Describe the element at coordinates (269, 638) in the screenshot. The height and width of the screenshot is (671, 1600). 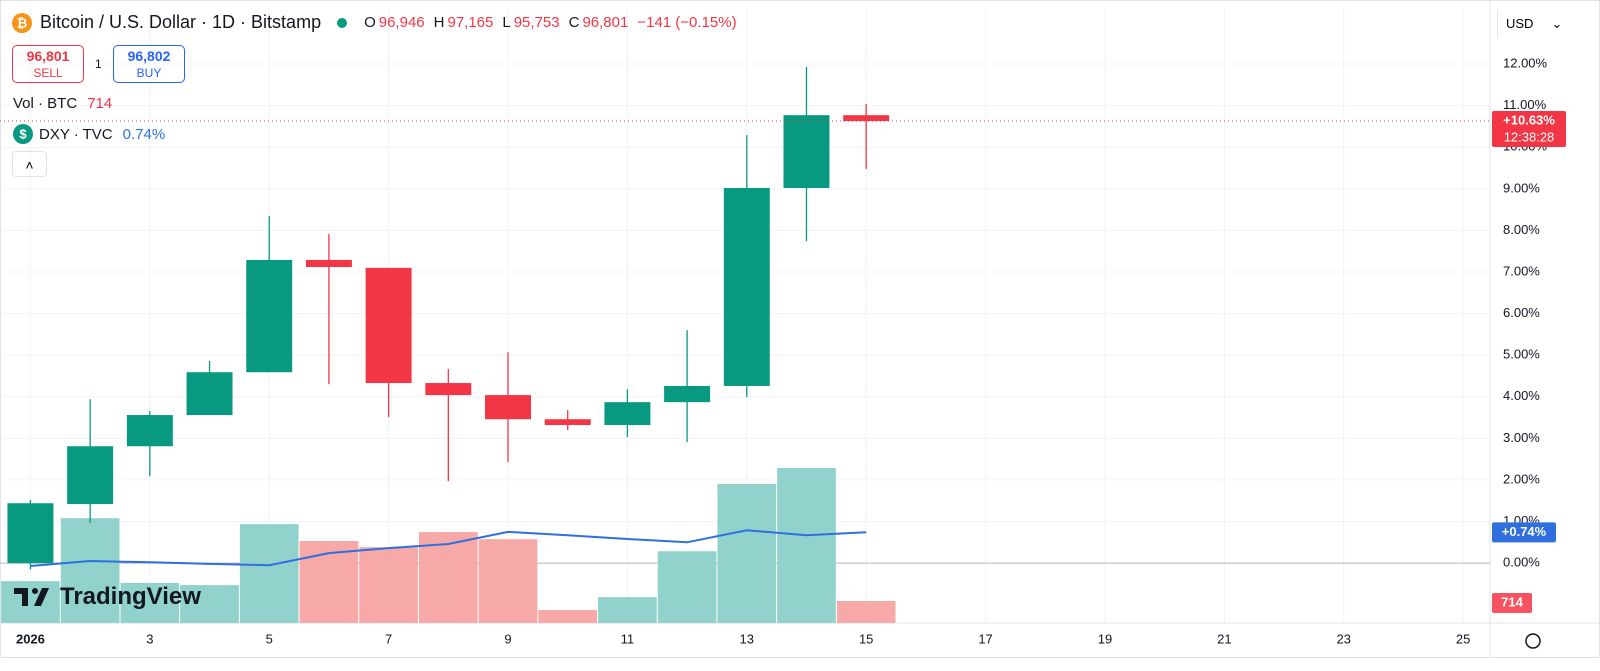
I see `x-tick-label: 5` at that location.